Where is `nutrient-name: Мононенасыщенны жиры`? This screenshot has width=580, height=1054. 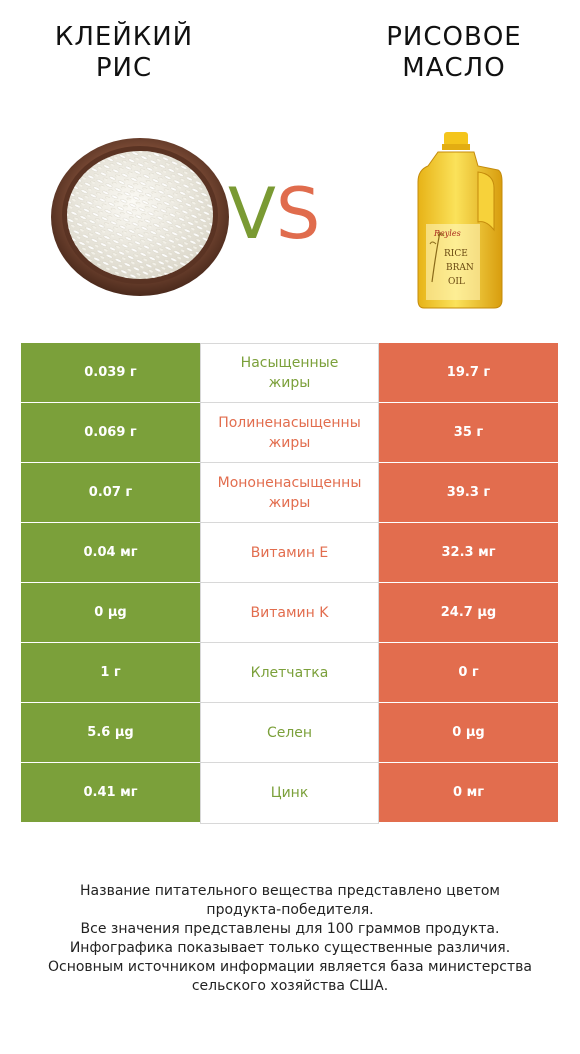
nutrient-name: Мононенасыщенны жиры is located at coordinates (289, 492).